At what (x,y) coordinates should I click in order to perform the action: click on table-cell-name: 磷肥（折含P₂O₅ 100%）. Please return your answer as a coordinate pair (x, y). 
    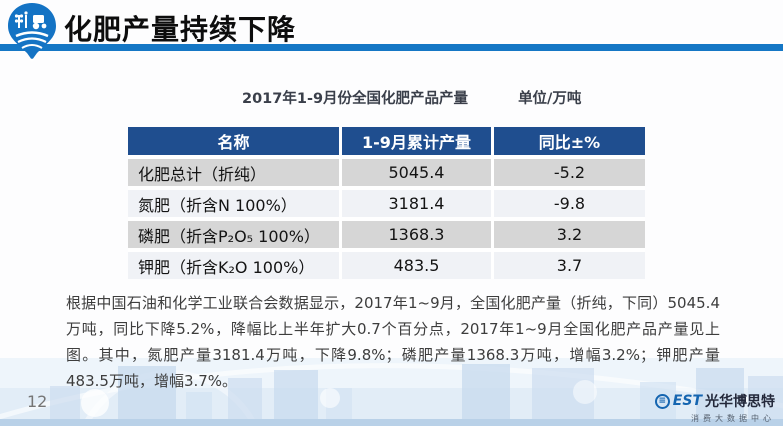
    Looking at the image, I should click on (233, 234).